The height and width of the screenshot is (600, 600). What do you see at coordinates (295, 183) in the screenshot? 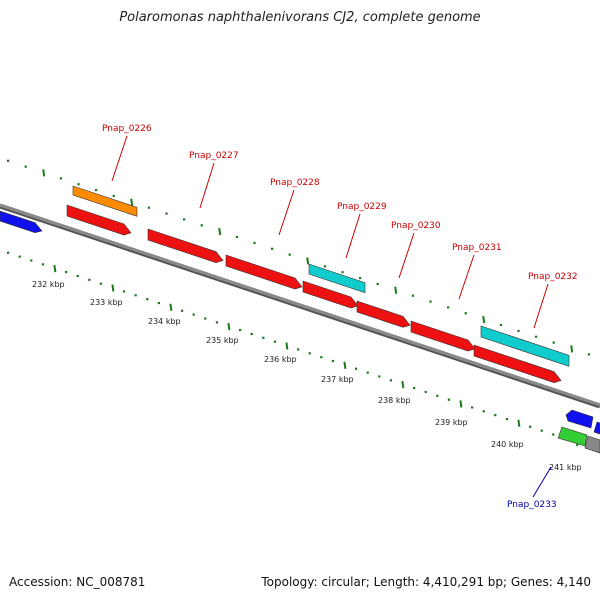
I see `gene-label: Pnap_0228` at bounding box center [295, 183].